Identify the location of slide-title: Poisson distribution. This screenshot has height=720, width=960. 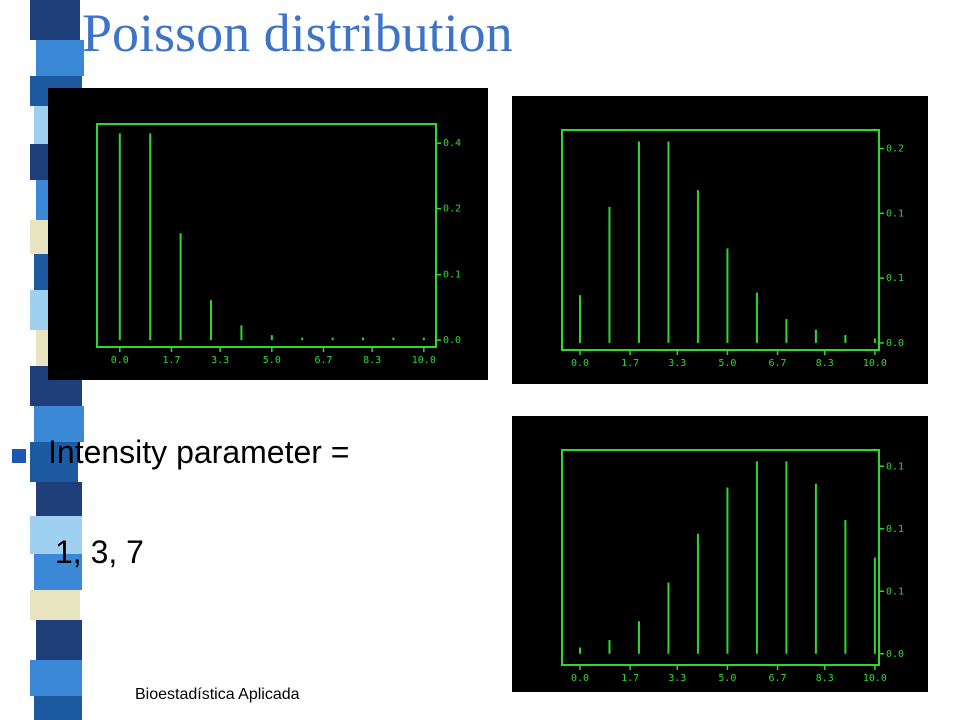
(297, 33).